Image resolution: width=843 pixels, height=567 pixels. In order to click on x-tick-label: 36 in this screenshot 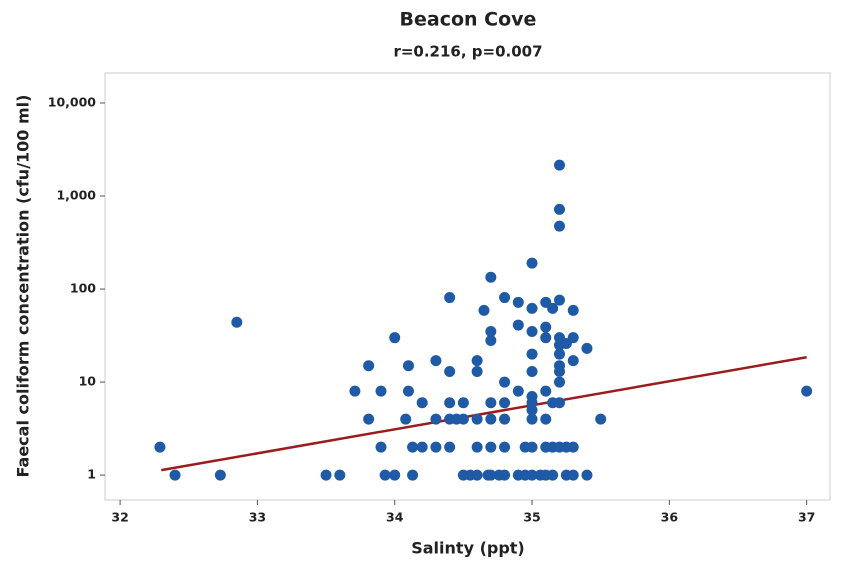, I will do `click(670, 517)`.